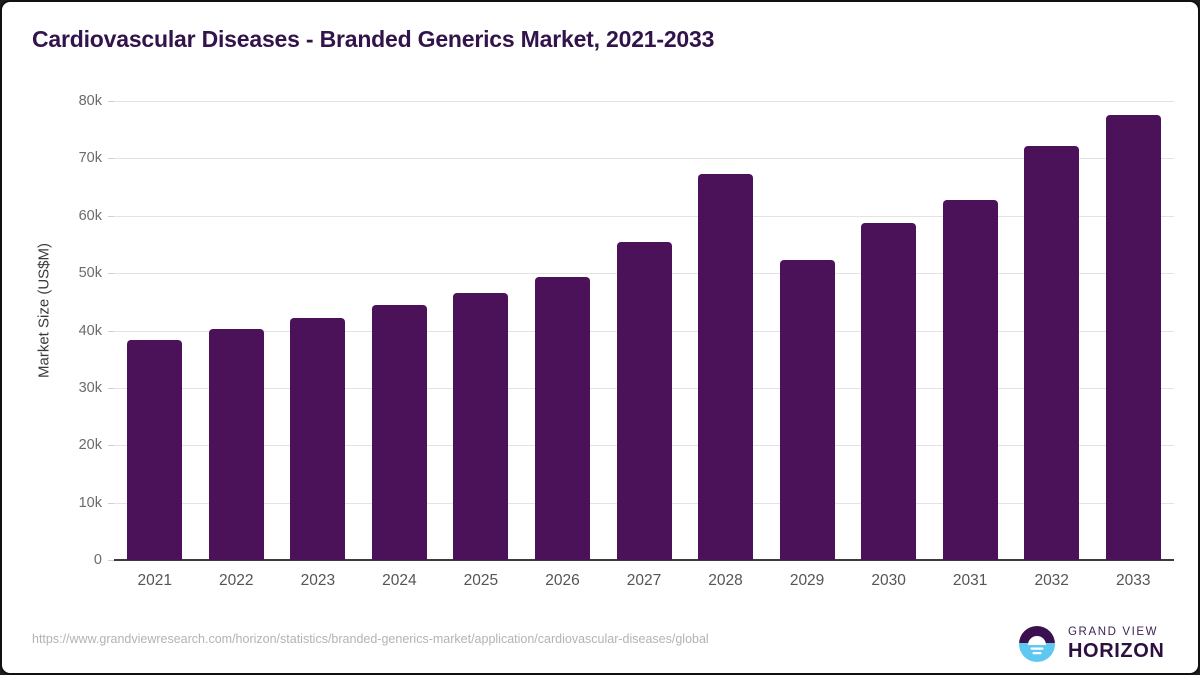  I want to click on y-axis-tick-label: 70k, so click(90, 158).